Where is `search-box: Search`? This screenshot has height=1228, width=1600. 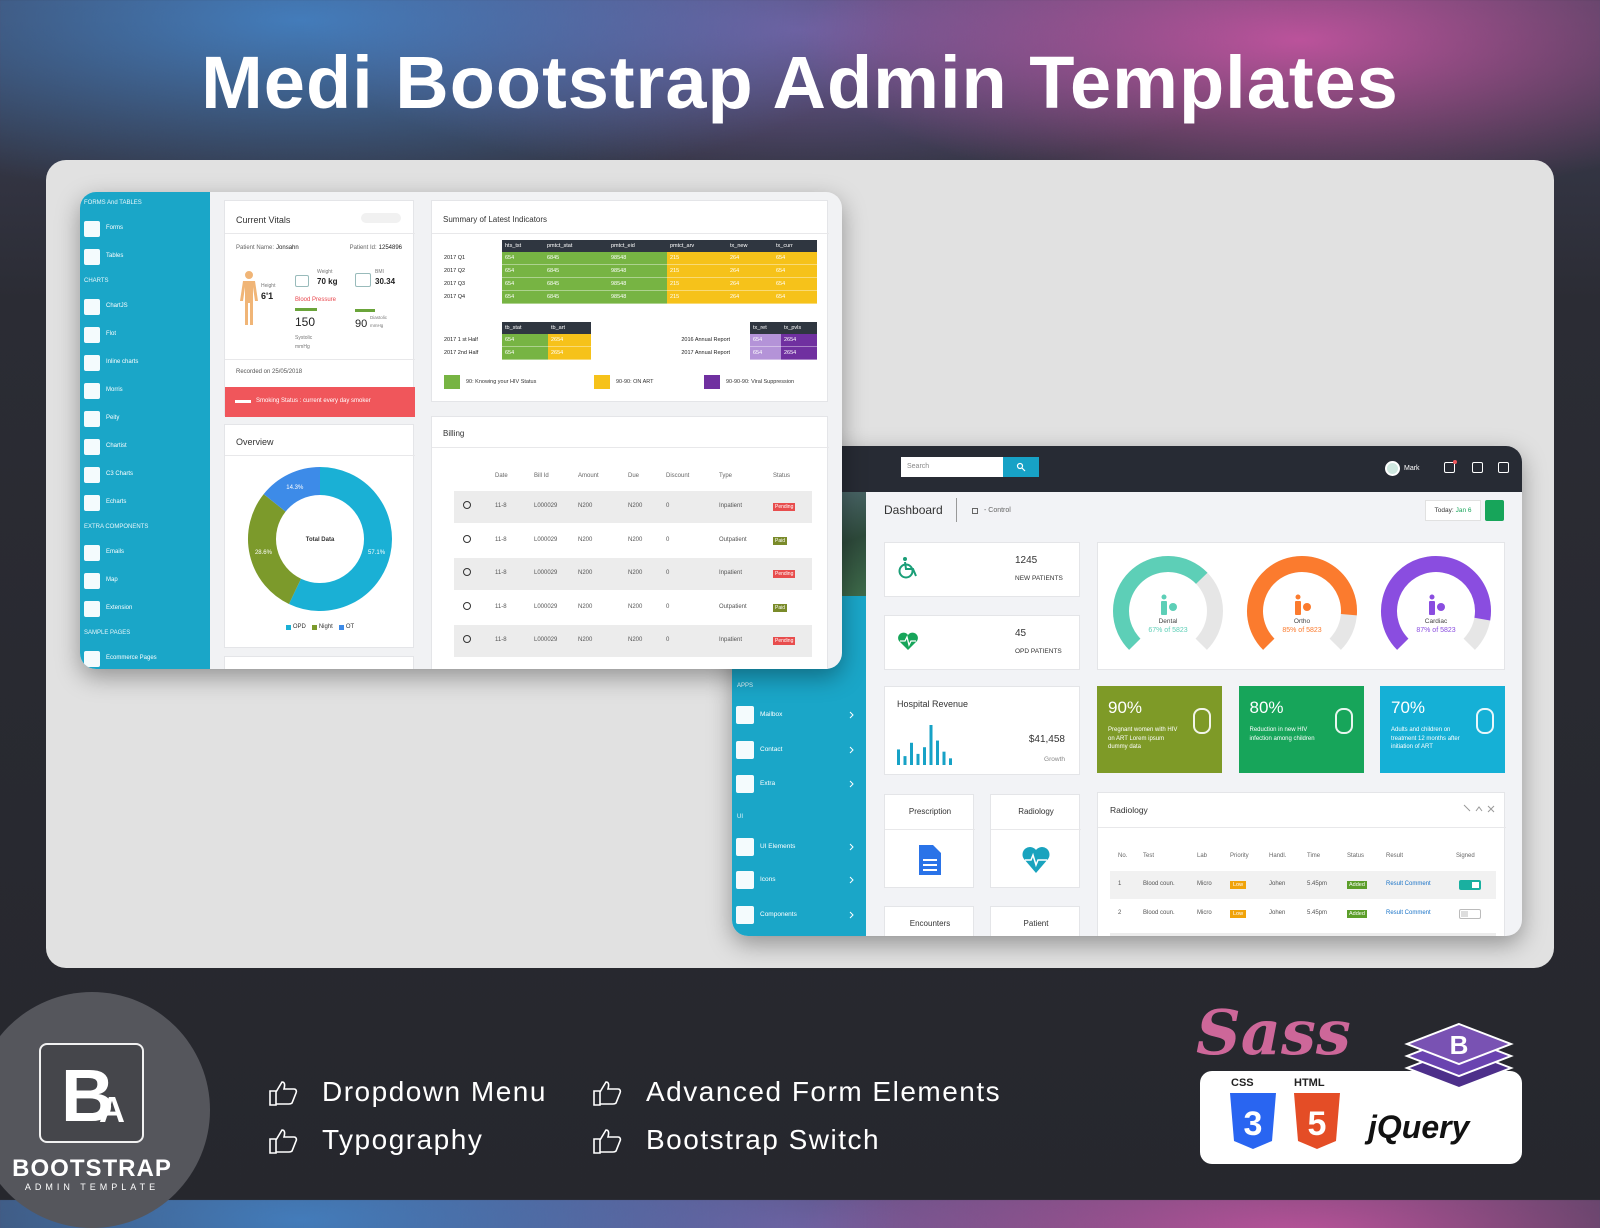
search-box: Search is located at coordinates (952, 467).